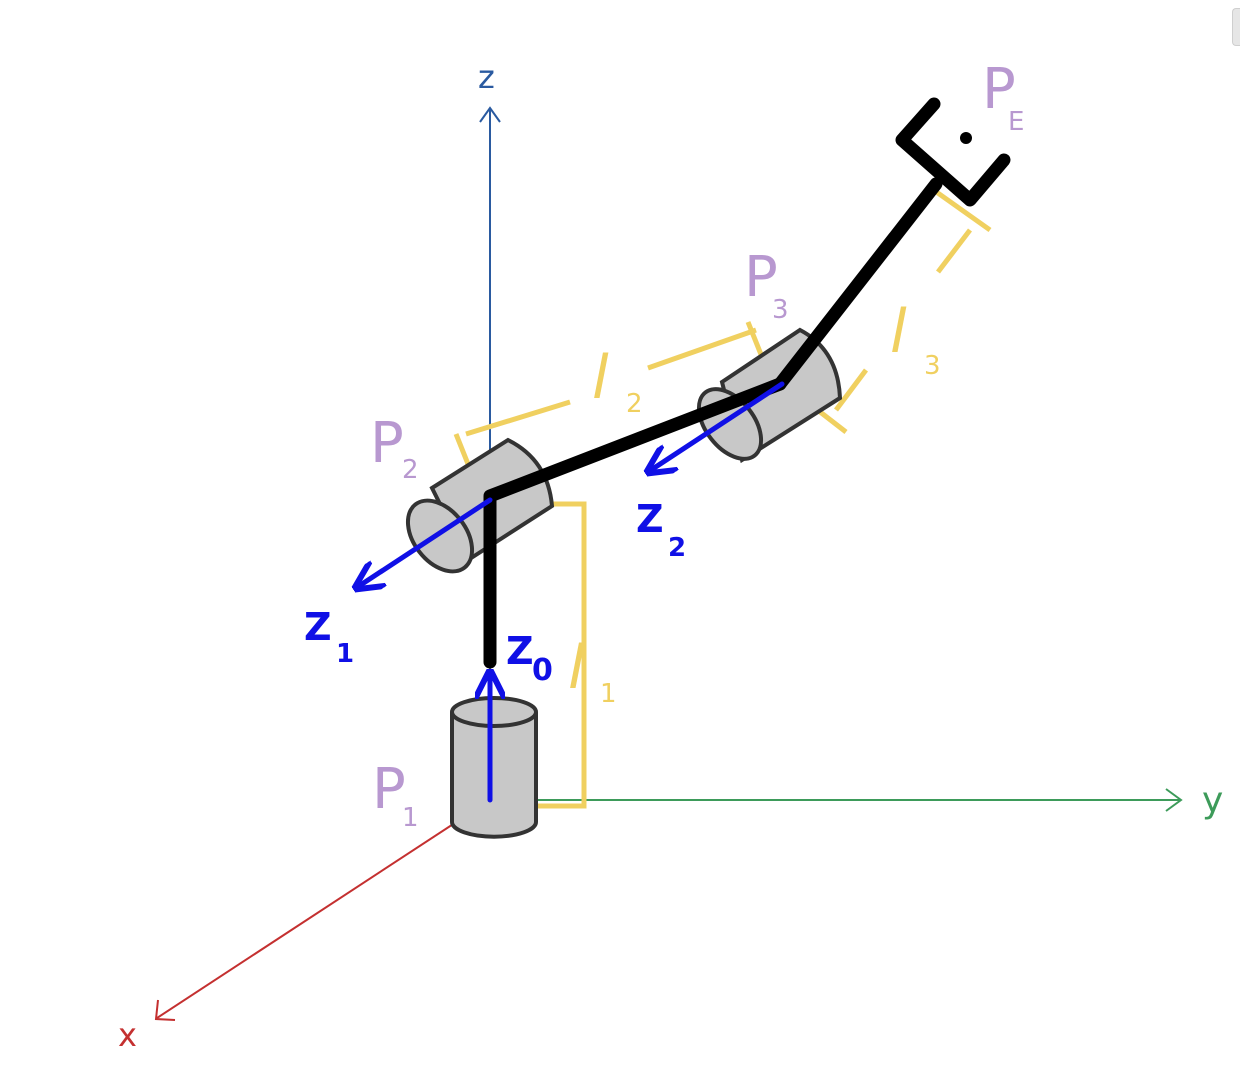 This screenshot has width=1240, height=1088. I want to click on z-axis-label: z, so click(486, 77).